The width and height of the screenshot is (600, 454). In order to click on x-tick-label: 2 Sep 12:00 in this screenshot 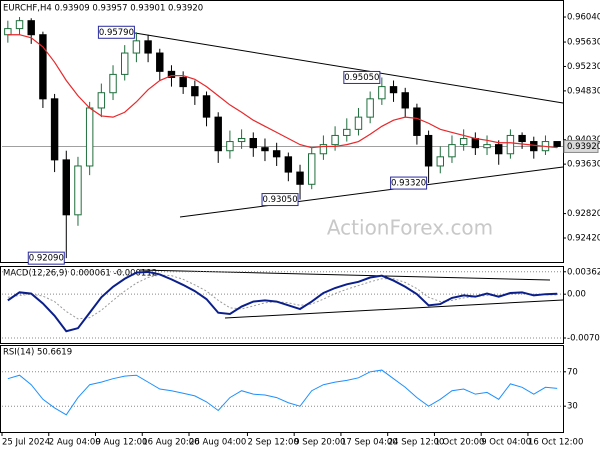, I will do `click(272, 443)`.